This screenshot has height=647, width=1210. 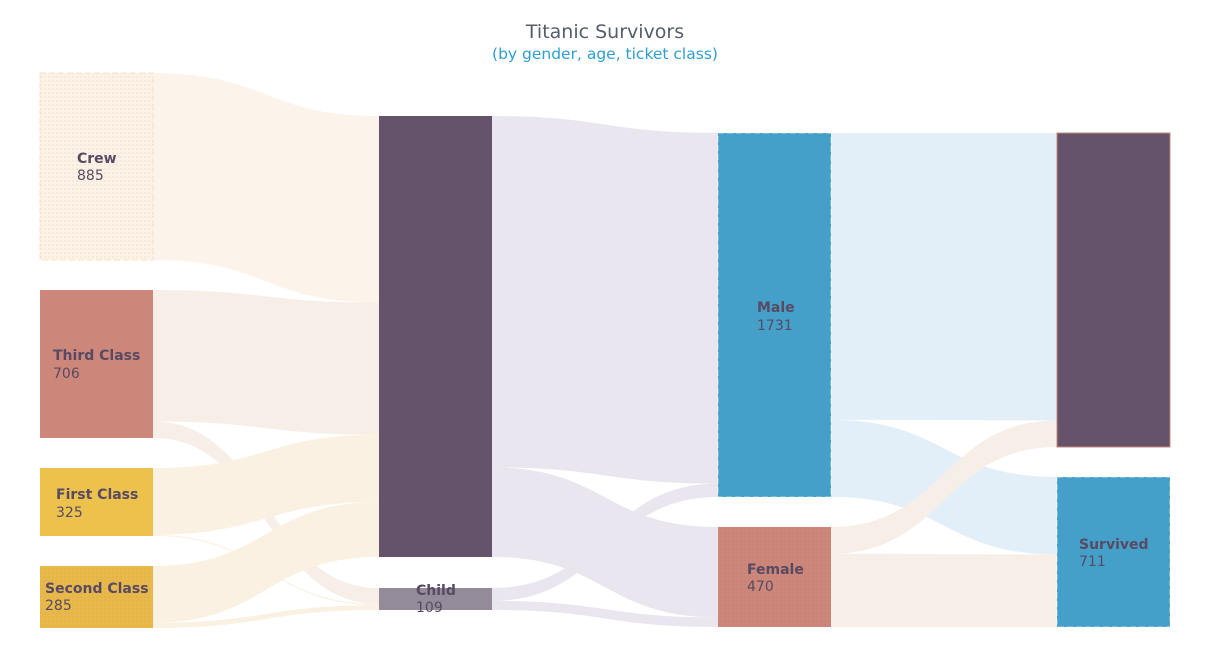 What do you see at coordinates (605, 300) in the screenshot?
I see `link-adult-to-male` at bounding box center [605, 300].